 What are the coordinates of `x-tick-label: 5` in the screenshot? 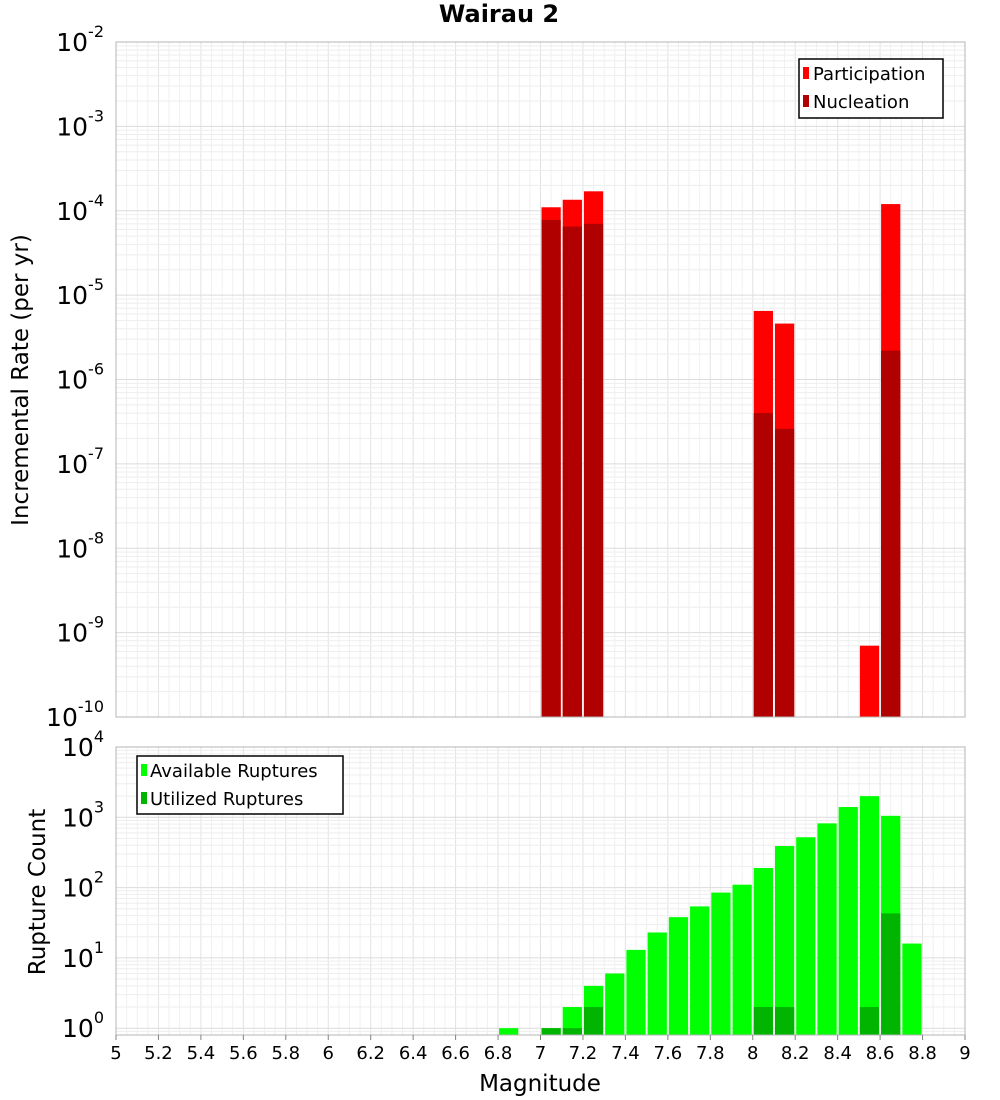 It's located at (115, 1053).